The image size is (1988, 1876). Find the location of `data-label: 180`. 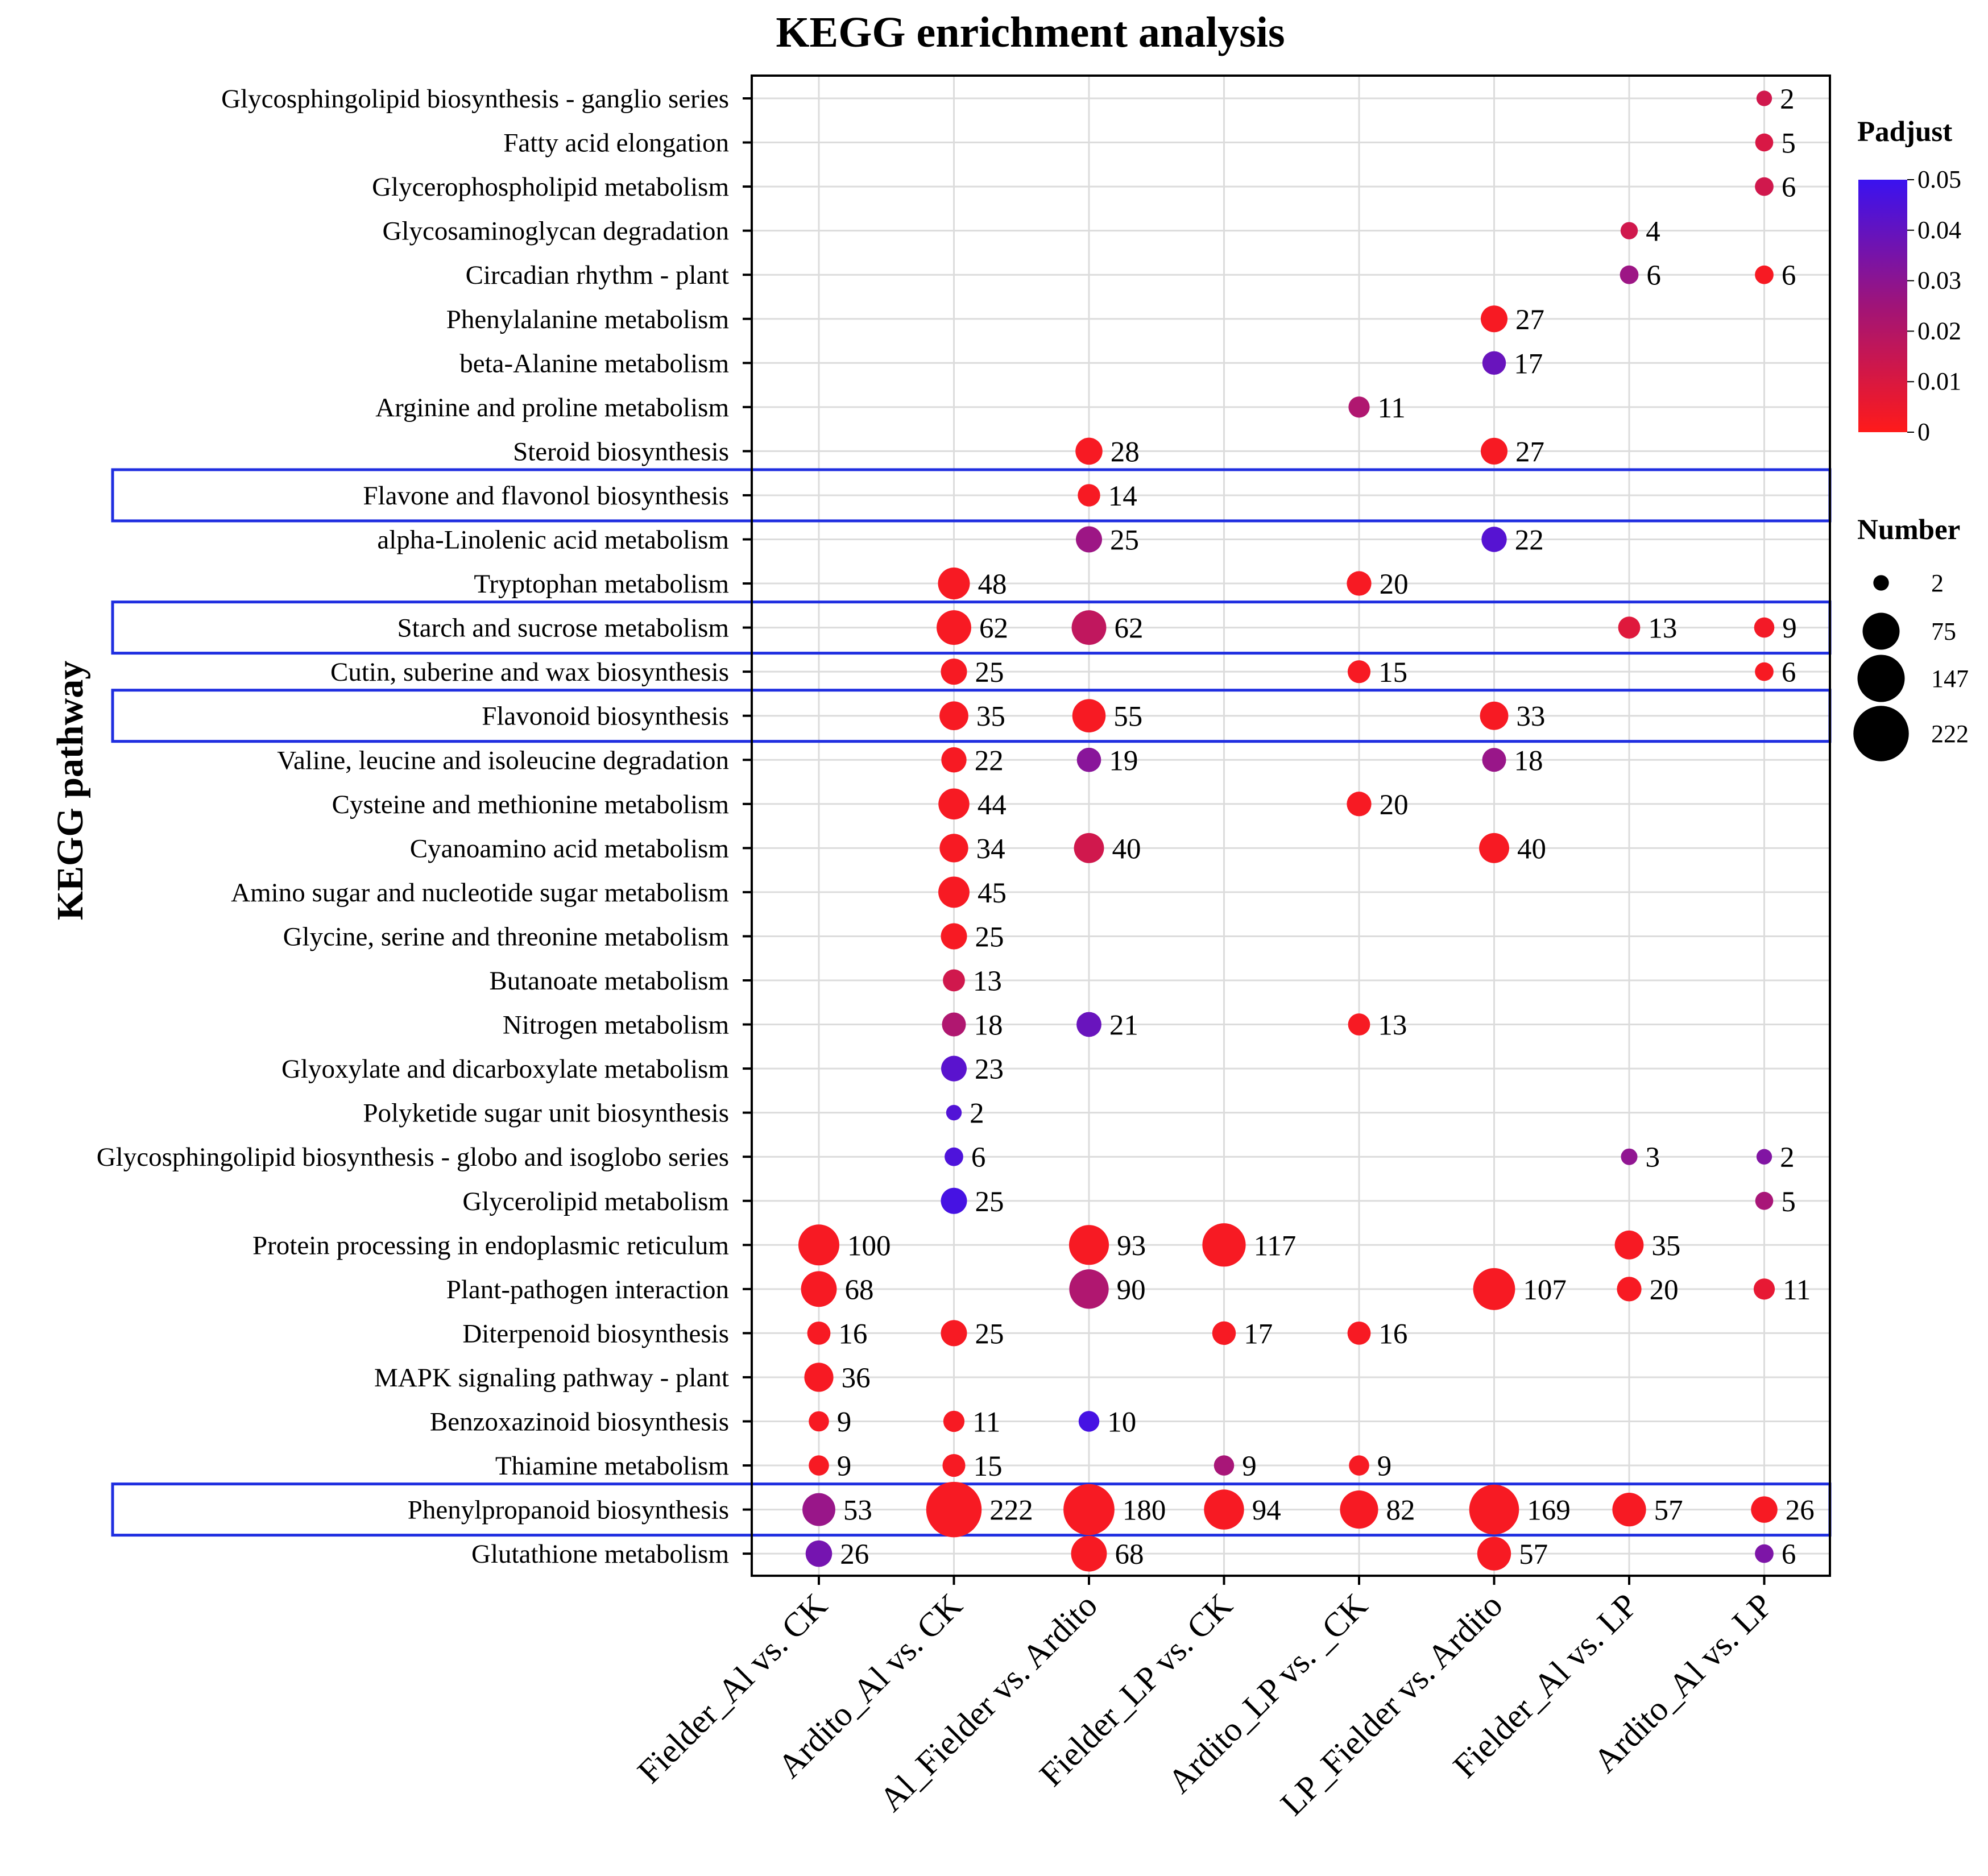

data-label: 180 is located at coordinates (1144, 1511).